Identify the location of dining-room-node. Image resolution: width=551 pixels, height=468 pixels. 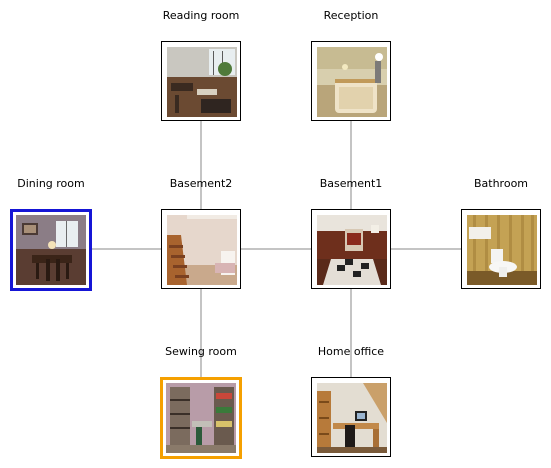
(51, 250).